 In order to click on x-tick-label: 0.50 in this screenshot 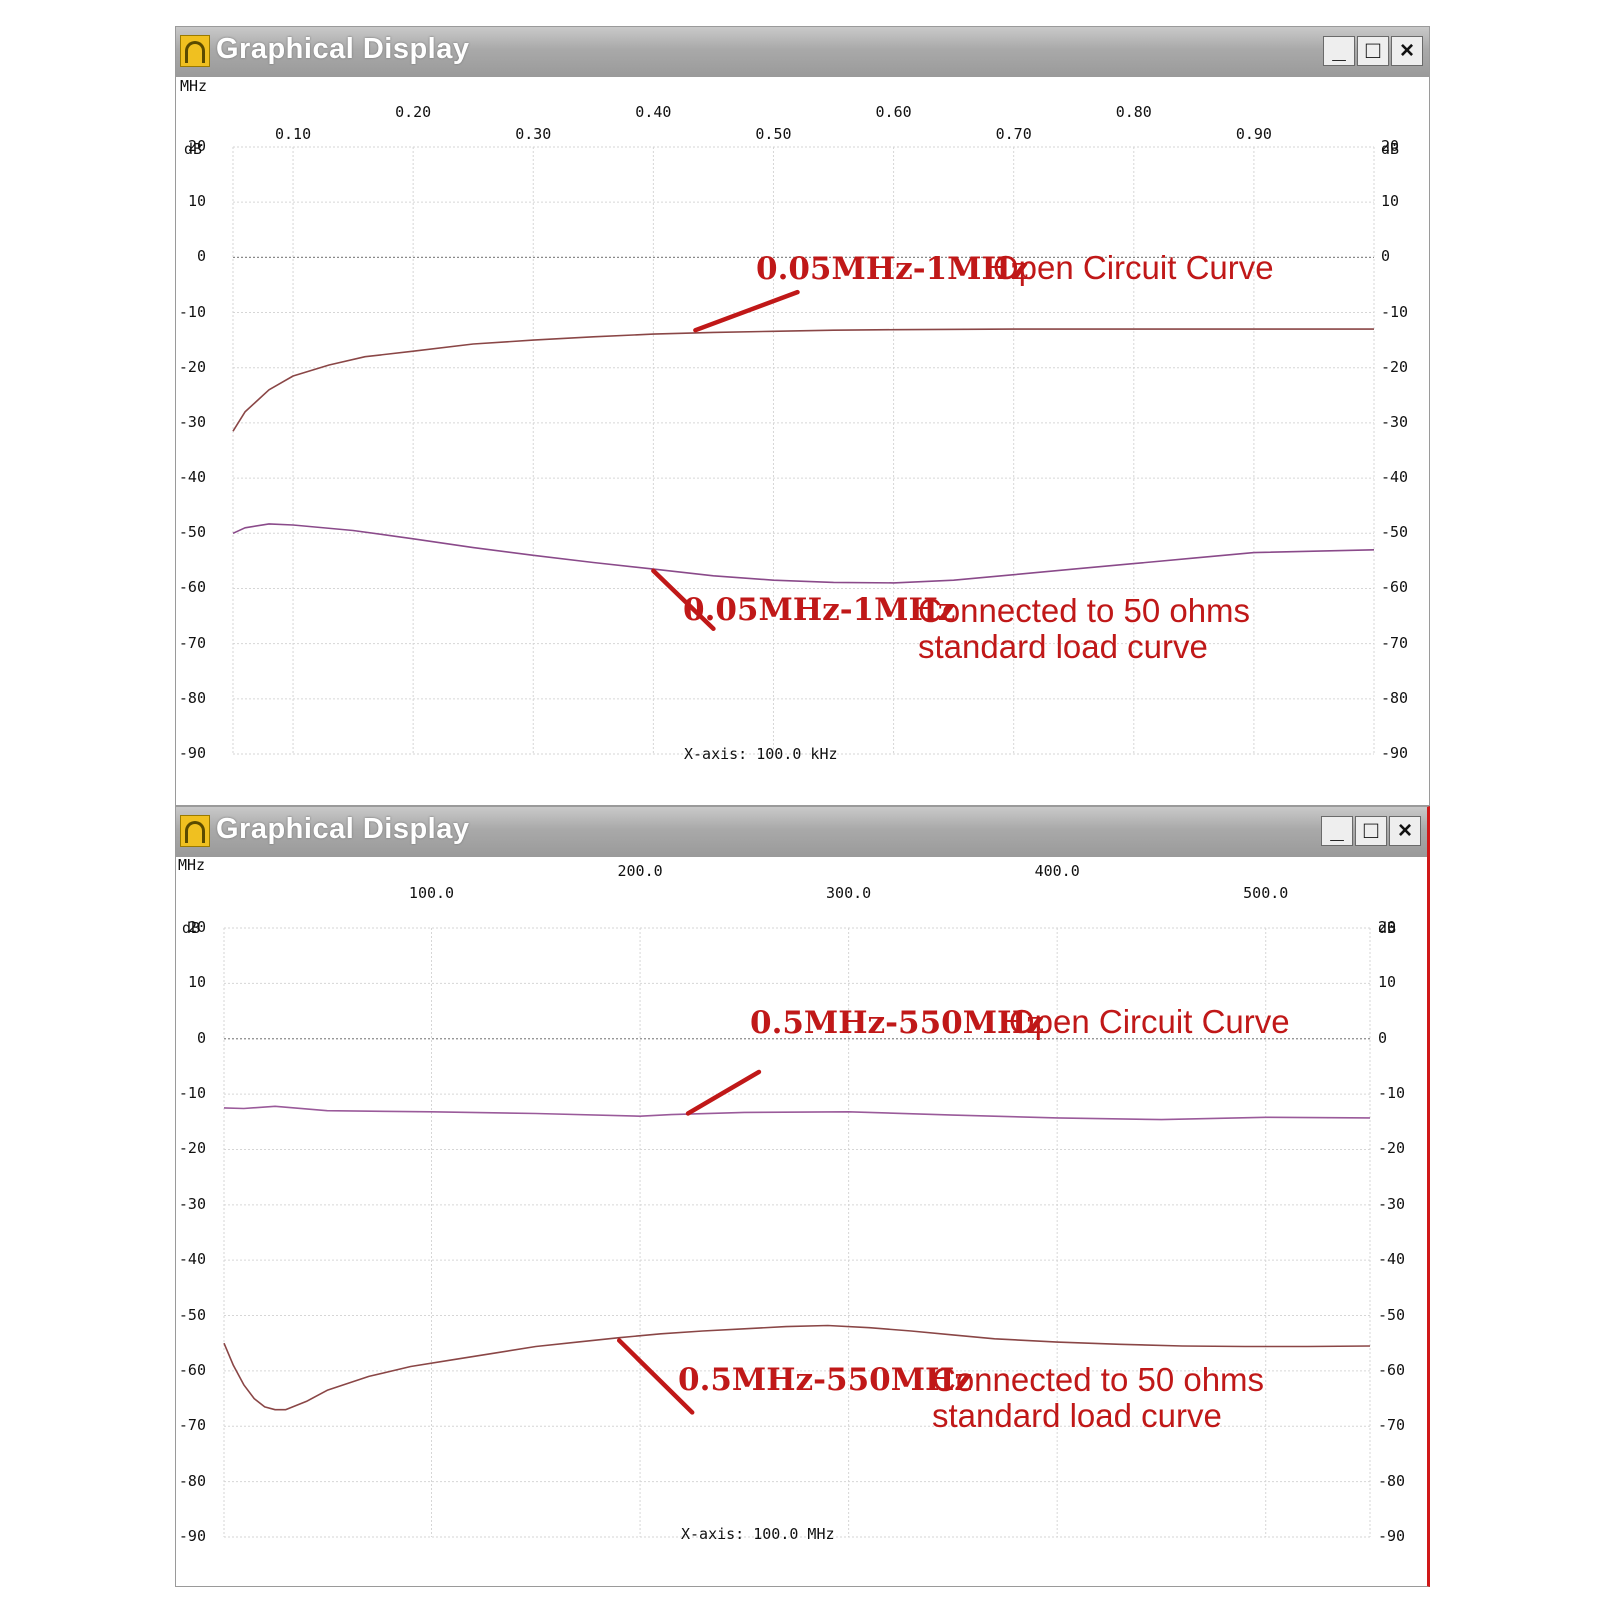, I will do `click(773, 134)`.